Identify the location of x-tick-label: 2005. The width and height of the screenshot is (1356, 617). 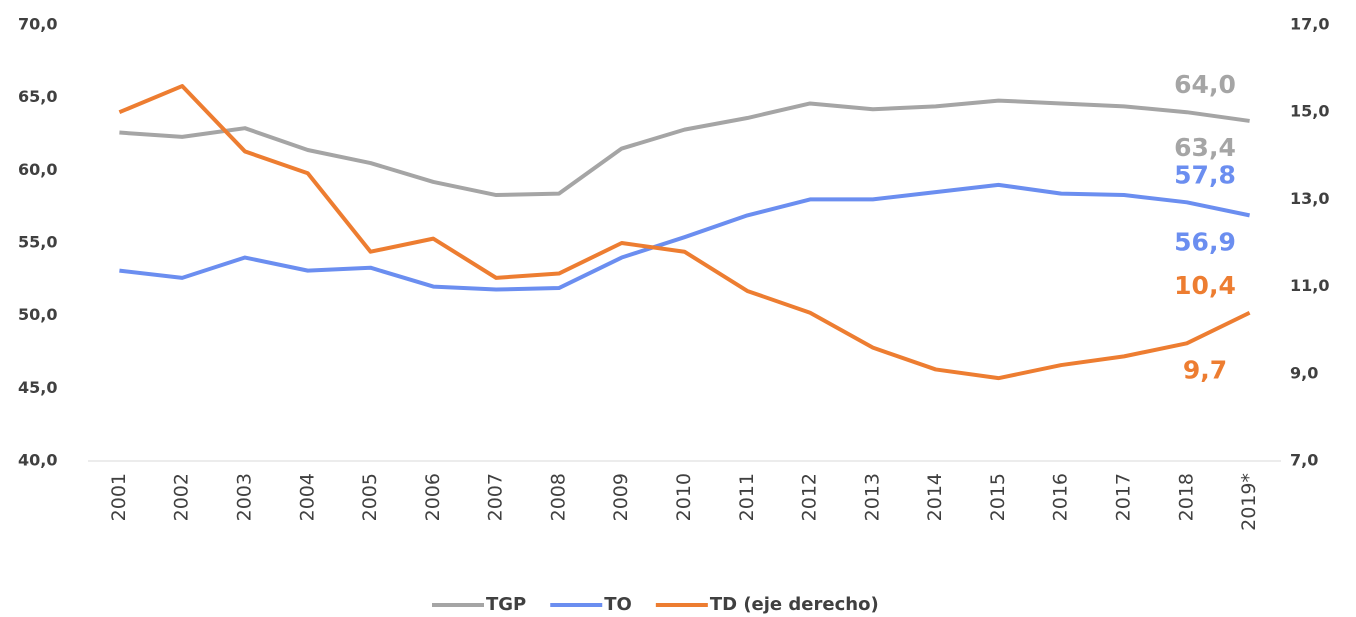
(370, 497).